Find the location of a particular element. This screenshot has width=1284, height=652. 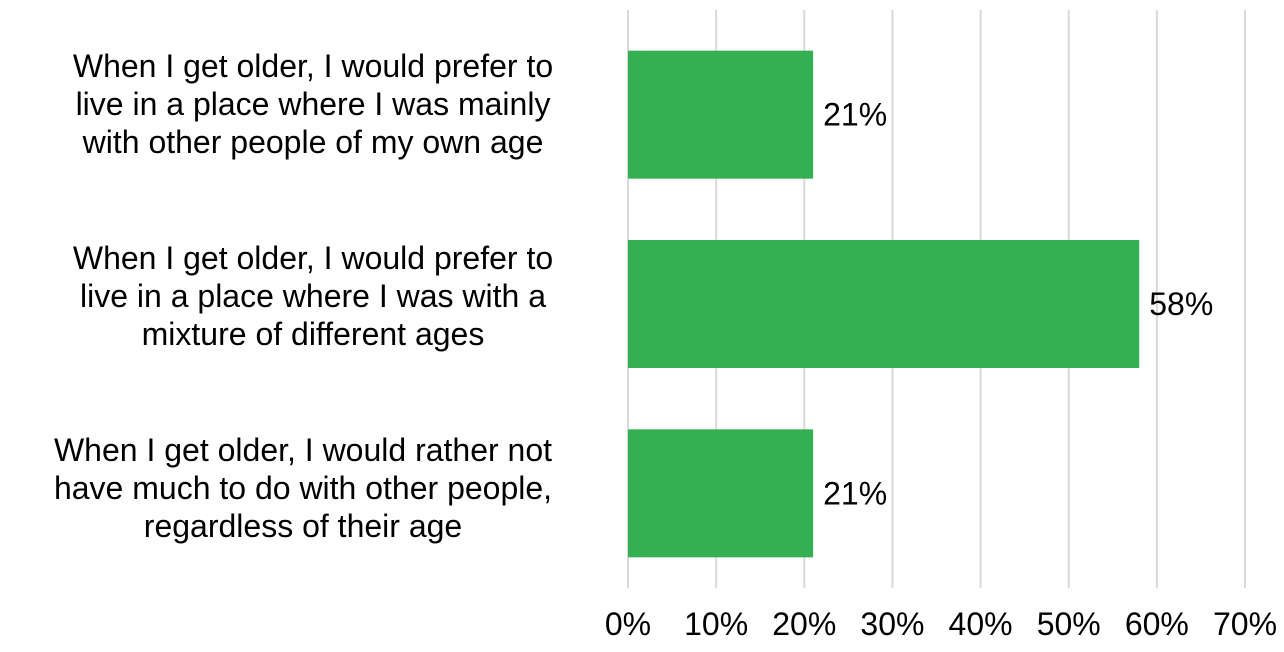

data-label-2: 21% is located at coordinates (855, 493).